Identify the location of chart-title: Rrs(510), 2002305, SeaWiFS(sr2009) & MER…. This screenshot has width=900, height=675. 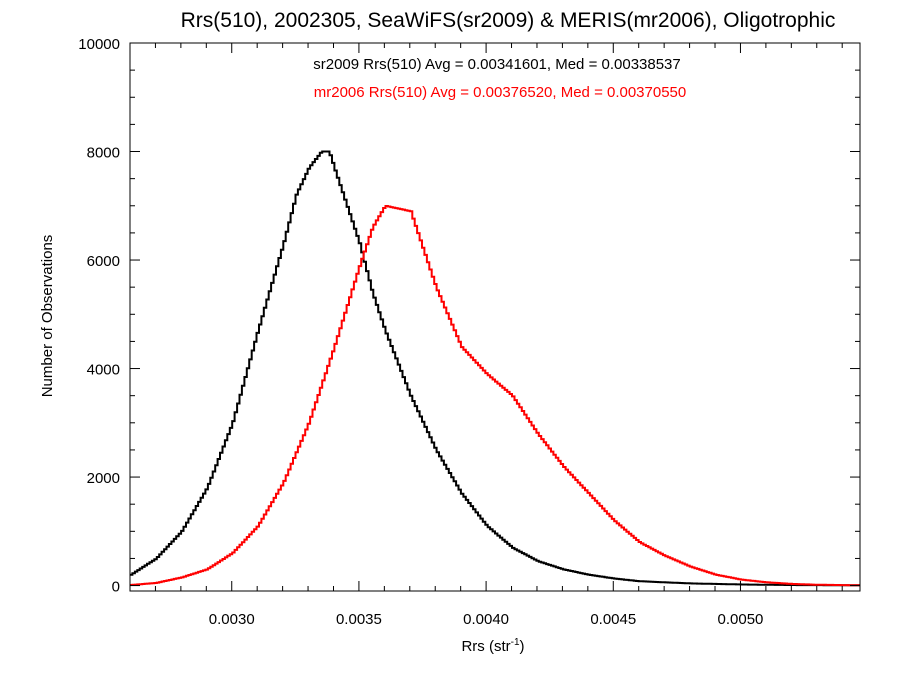
(508, 20).